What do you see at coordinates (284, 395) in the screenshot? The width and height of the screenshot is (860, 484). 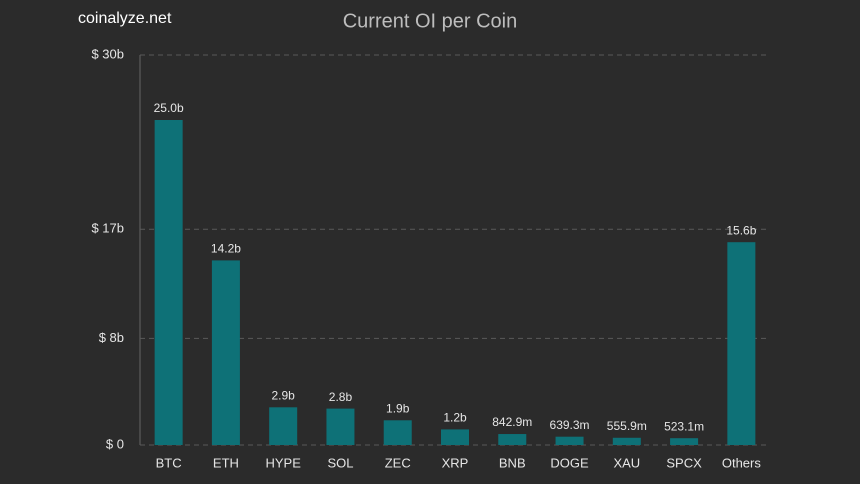 I see `value-label: 2.9b` at bounding box center [284, 395].